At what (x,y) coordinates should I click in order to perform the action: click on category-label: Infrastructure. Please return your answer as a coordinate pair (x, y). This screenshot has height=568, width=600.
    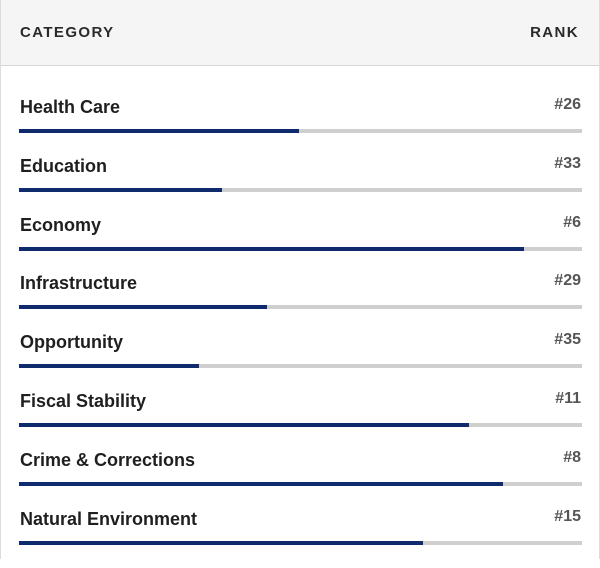
    Looking at the image, I should click on (79, 283).